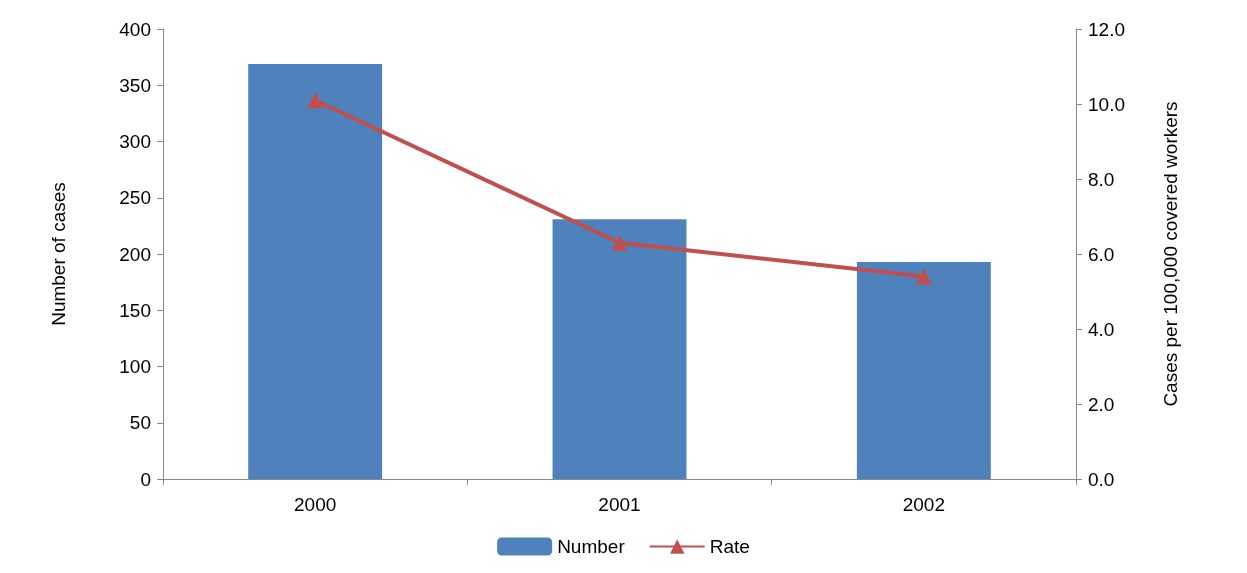 Image resolution: width=1247 pixels, height=573 pixels. What do you see at coordinates (135, 29) in the screenshot?
I see `y-tick-label: 400` at bounding box center [135, 29].